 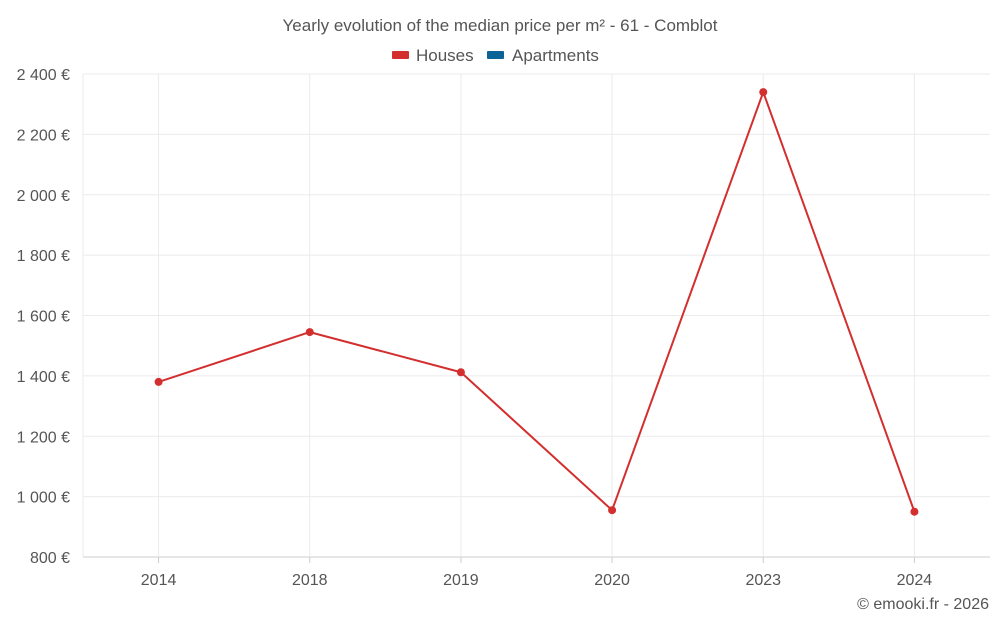 I want to click on x-tick-label: 2018, so click(x=310, y=580).